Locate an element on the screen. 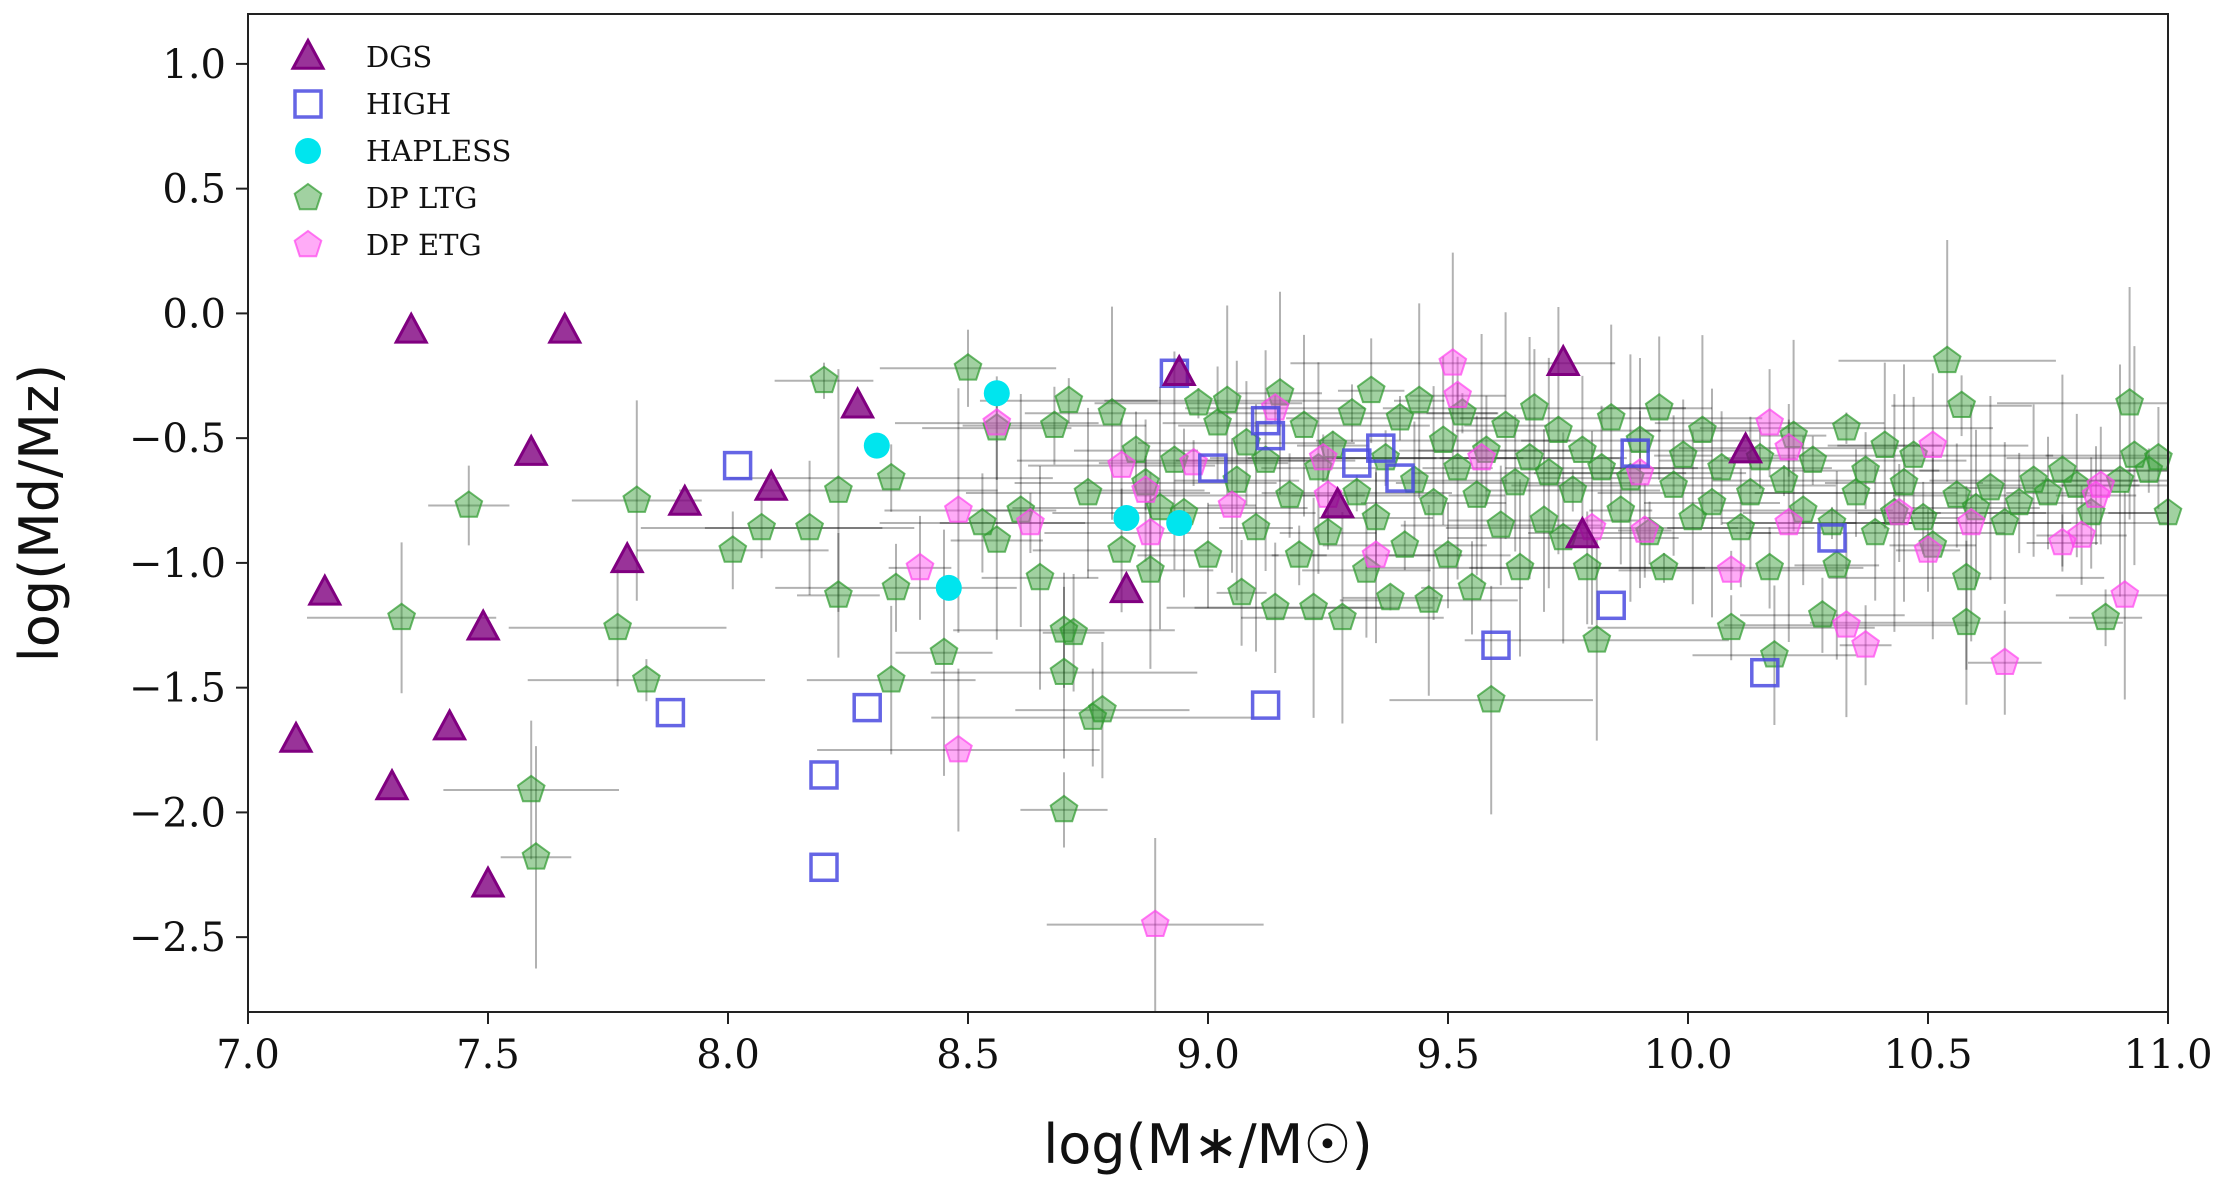 The width and height of the screenshot is (2229, 1187). x-tick-label: 10.5 is located at coordinates (1927, 1055).